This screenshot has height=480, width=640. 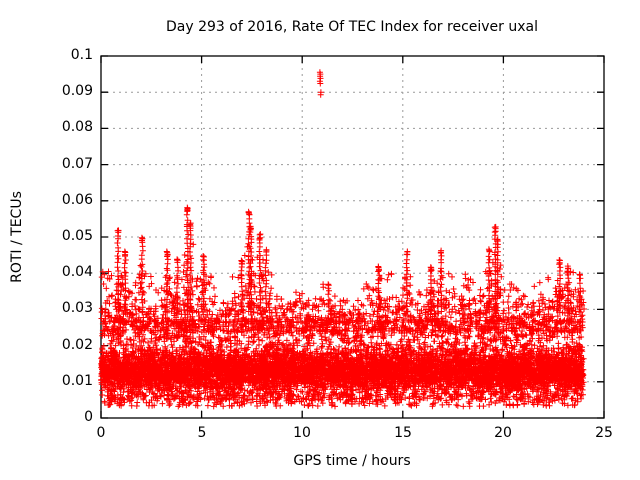 What do you see at coordinates (77, 236) in the screenshot?
I see `y-tick-label-0.05: 0.05` at bounding box center [77, 236].